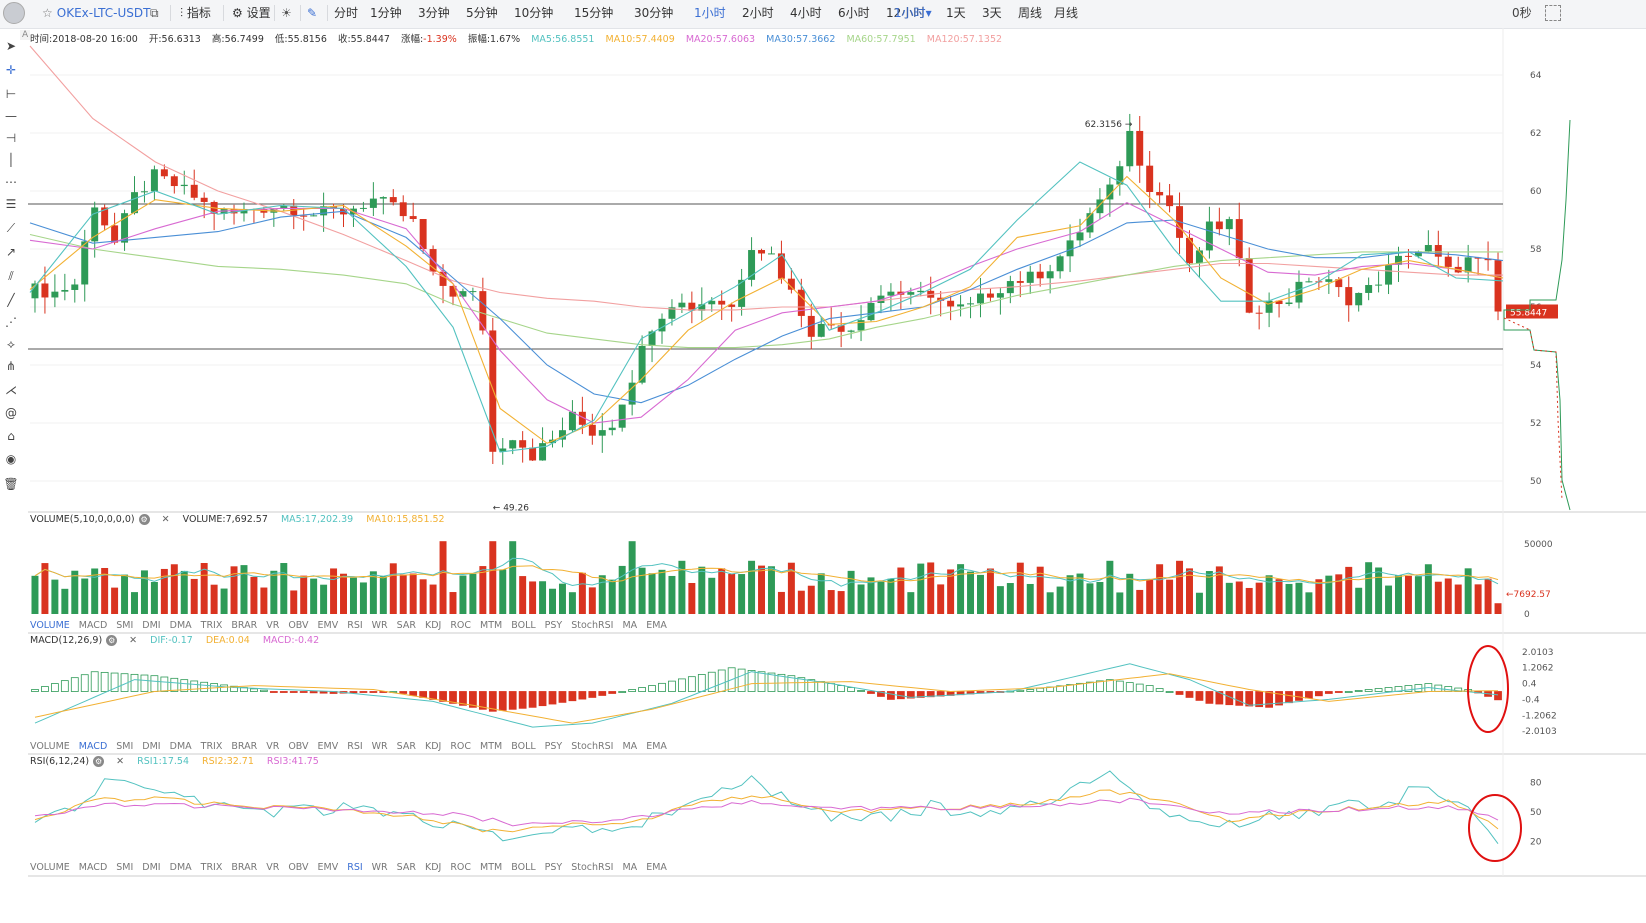  Describe the element at coordinates (906, 13) in the screenshot. I see `interval-11: 12小时` at that location.